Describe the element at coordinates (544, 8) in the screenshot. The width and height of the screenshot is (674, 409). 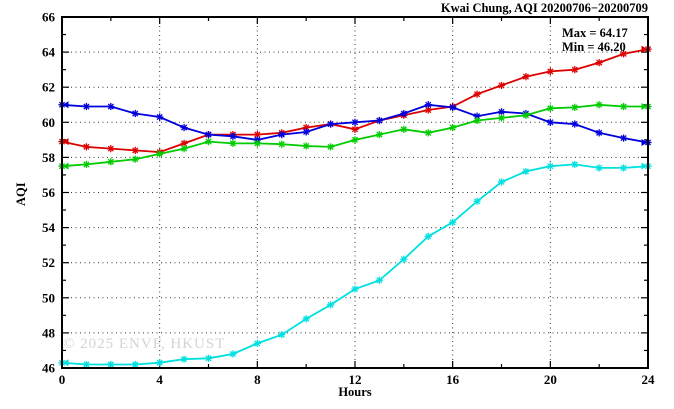
I see `chart-title: Kwai Chung, AQI 20200706−20200709` at that location.